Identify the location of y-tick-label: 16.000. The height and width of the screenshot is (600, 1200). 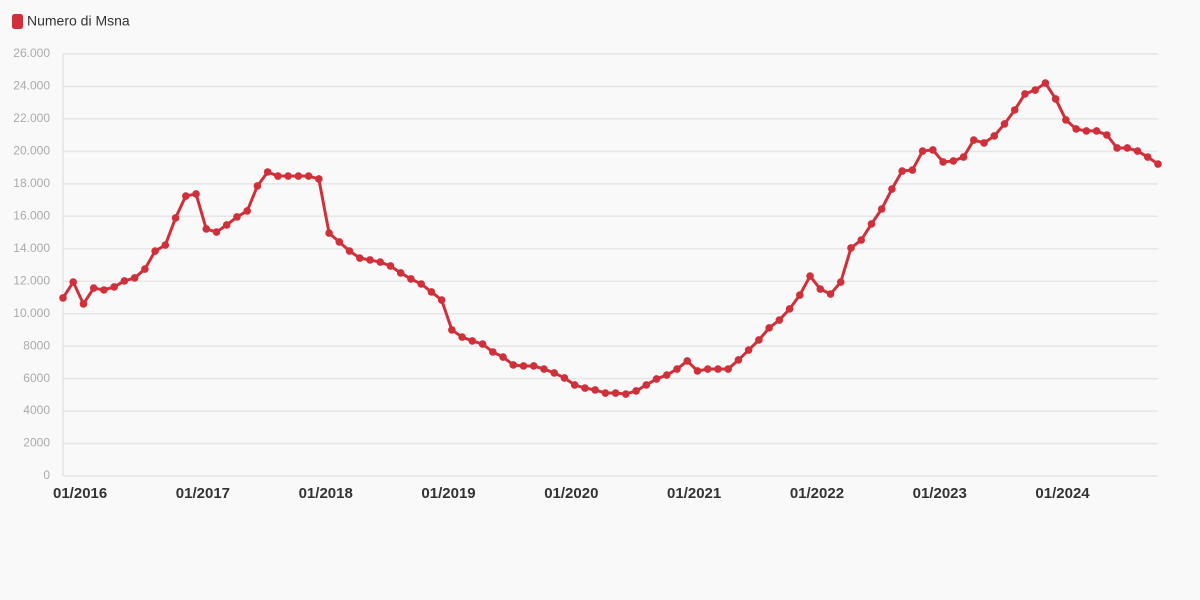
(31, 215).